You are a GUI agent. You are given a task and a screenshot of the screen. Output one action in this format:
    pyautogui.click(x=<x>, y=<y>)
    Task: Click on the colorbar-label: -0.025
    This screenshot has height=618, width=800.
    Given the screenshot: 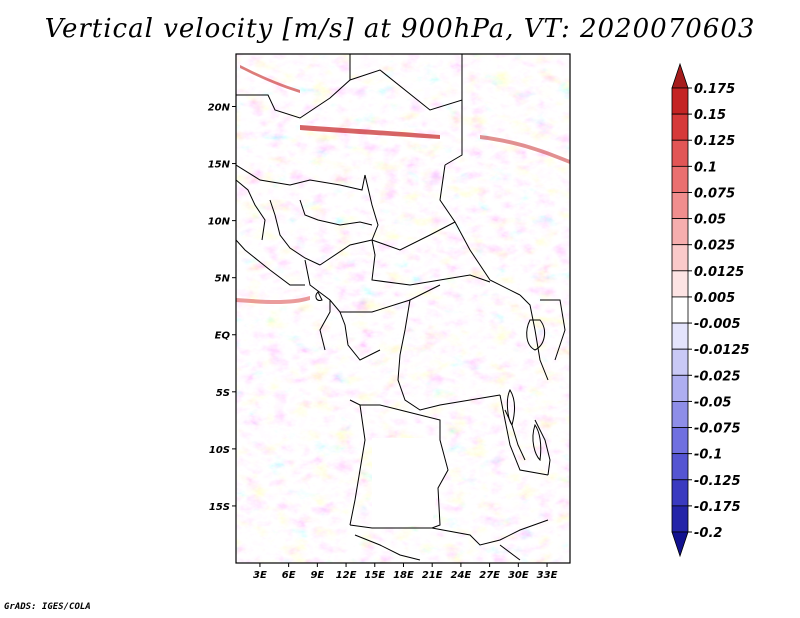 What is the action you would take?
    pyautogui.click(x=717, y=376)
    